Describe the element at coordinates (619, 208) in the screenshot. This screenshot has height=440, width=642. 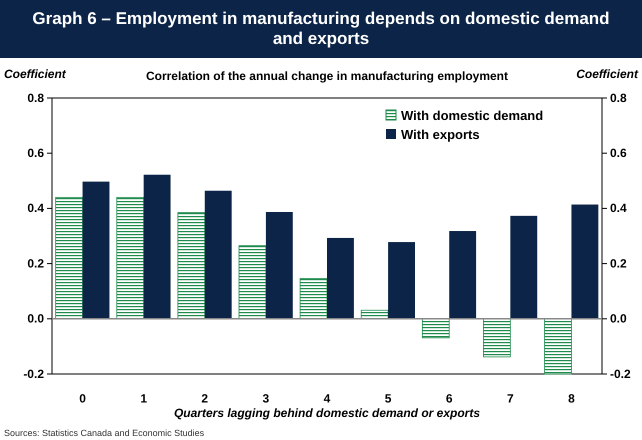
I see `y2-tick-label: 0.4` at that location.